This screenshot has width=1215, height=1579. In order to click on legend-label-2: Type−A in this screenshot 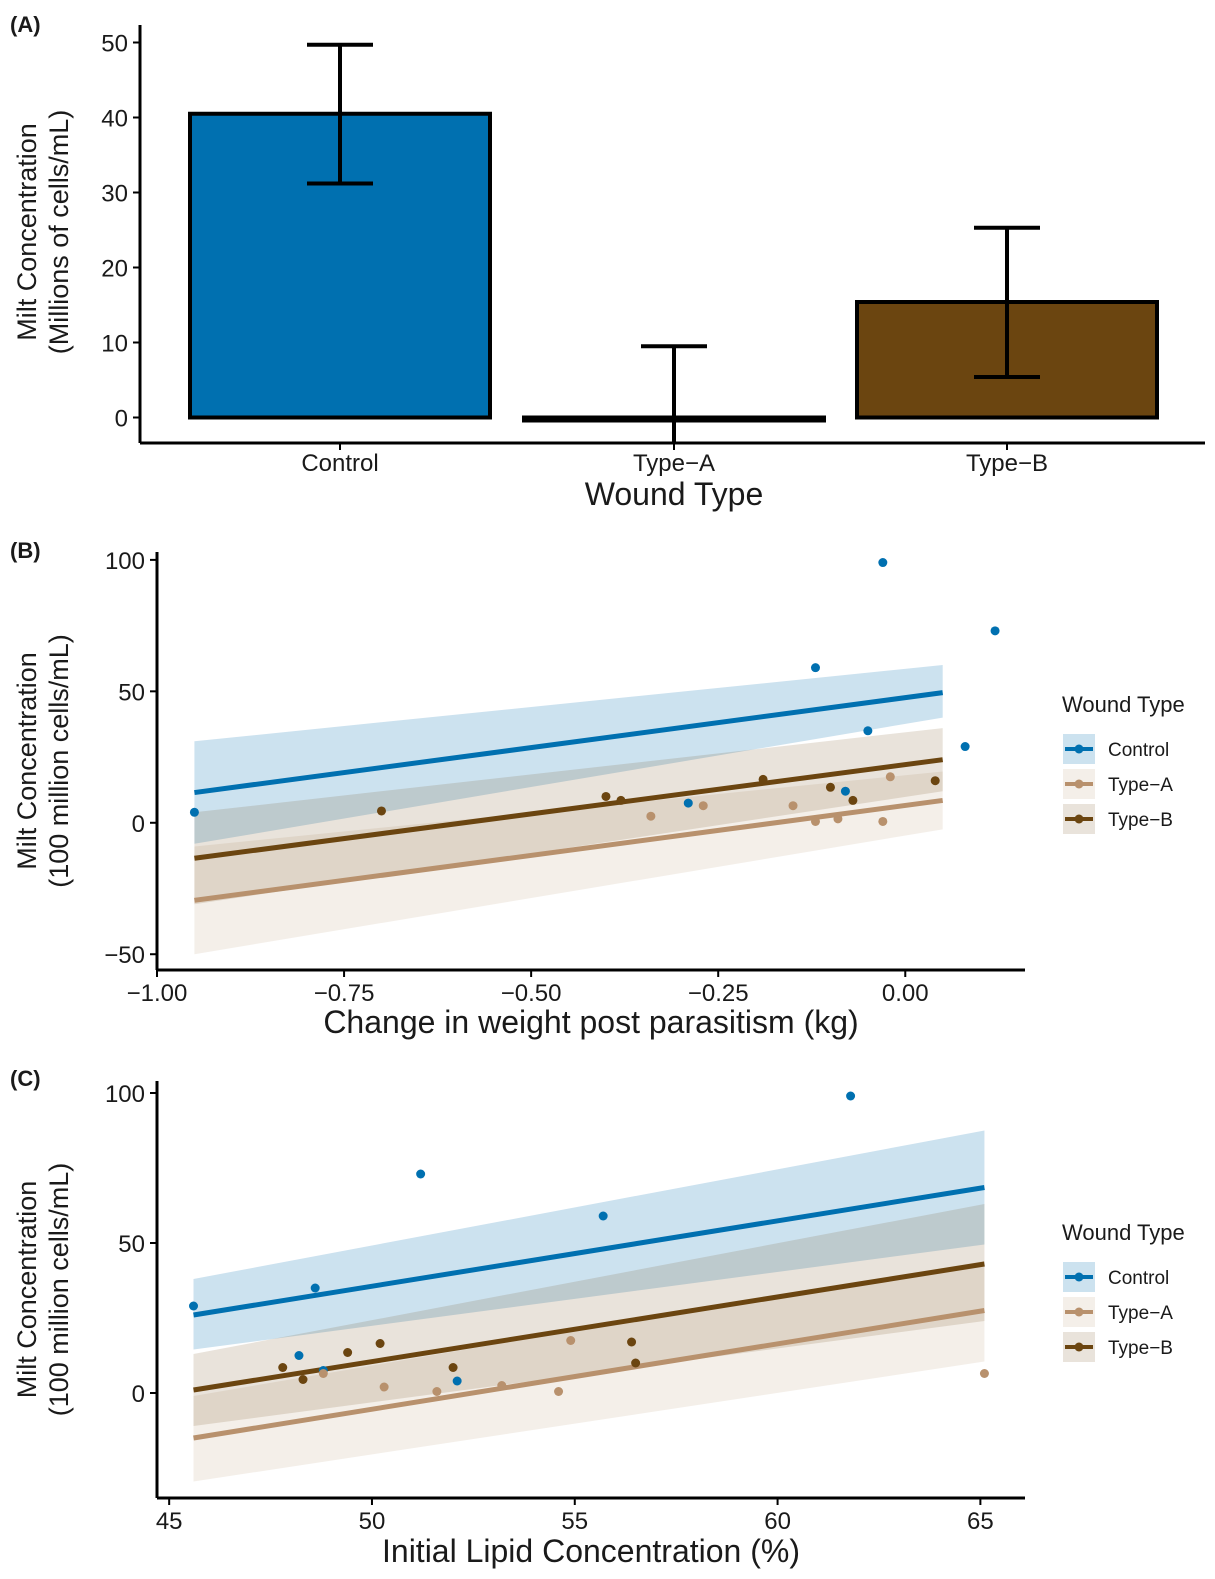, I will do `click(1140, 1313)`.